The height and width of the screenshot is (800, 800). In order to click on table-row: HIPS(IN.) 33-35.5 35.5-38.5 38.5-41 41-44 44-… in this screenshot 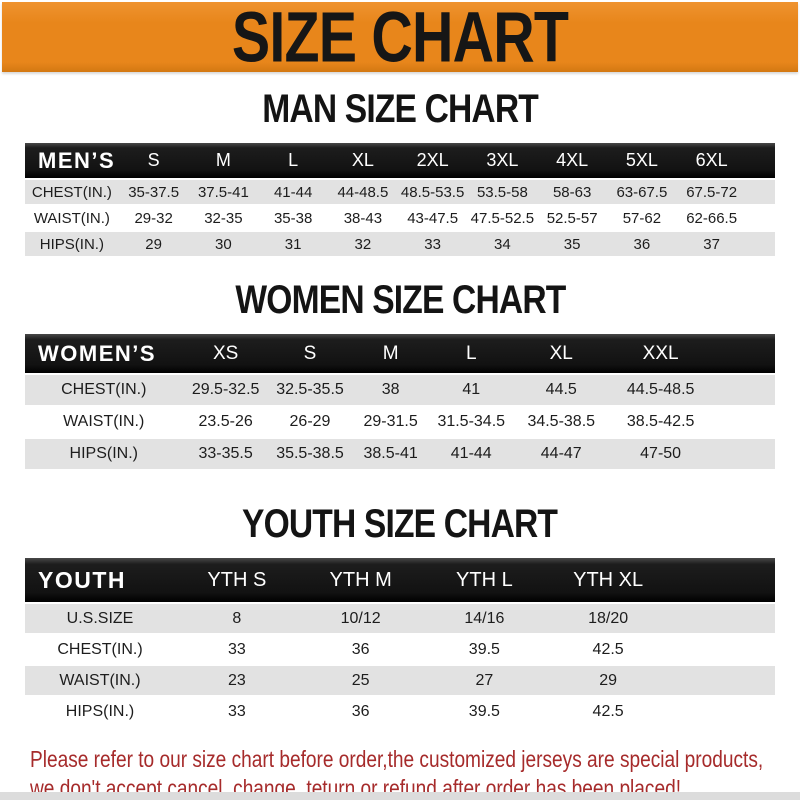, I will do `click(400, 454)`.